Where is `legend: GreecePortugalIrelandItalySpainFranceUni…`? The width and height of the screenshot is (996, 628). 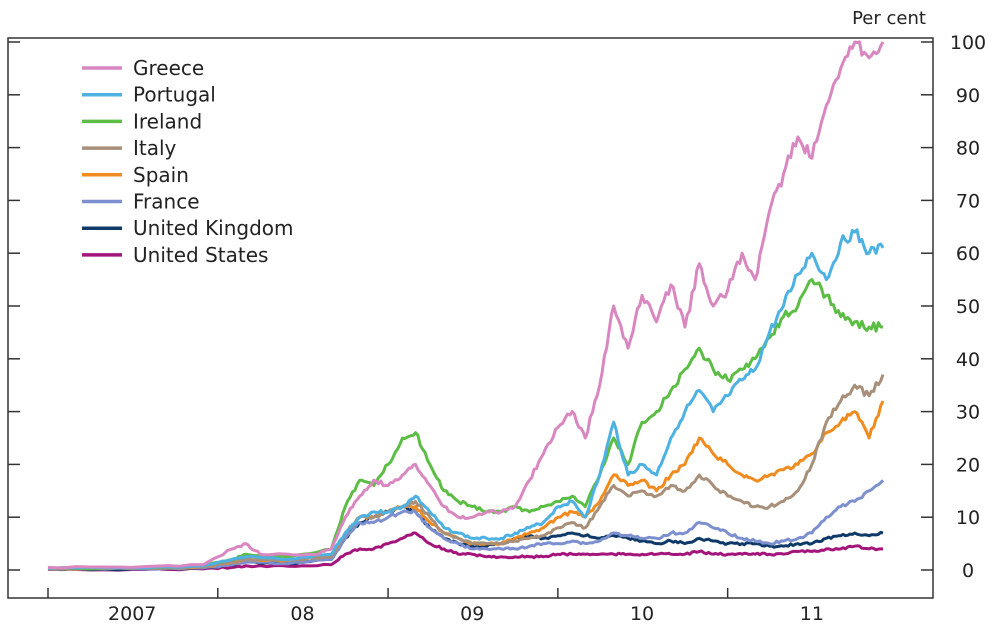
legend: GreecePortugalIrelandItalySpainFranceUni… is located at coordinates (188, 161).